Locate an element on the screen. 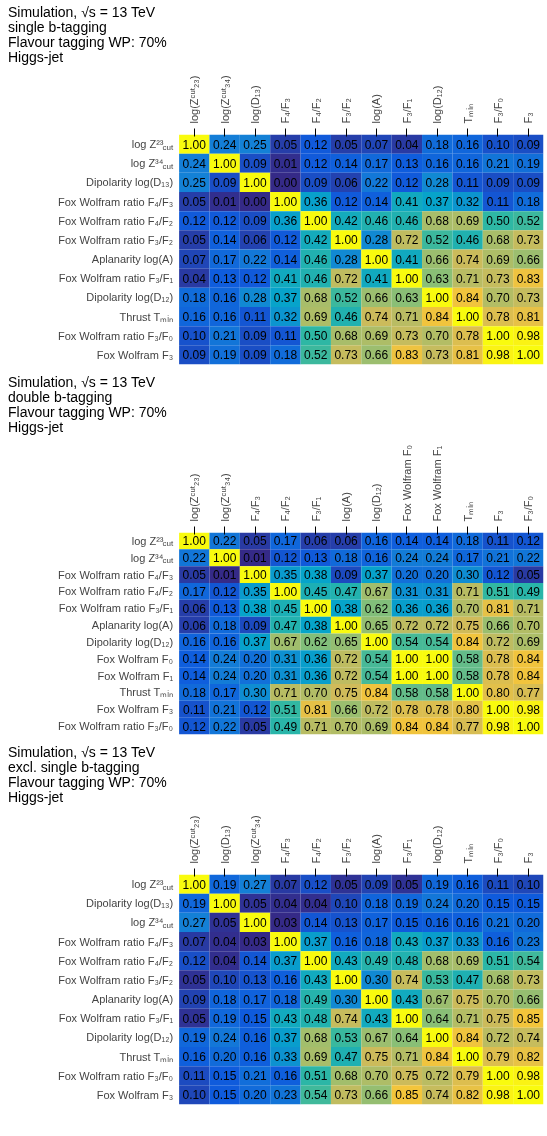 Image resolution: width=547 pixels, height=1136 pixels. data-label: 0.63 is located at coordinates (437, 278).